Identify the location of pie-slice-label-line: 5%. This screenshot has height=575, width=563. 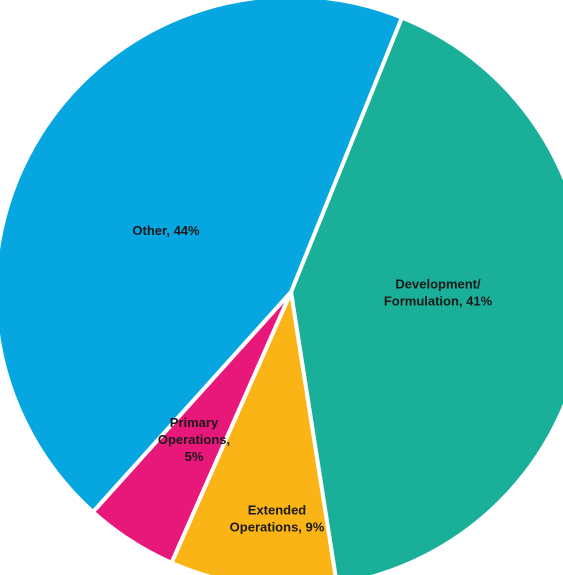
(194, 456).